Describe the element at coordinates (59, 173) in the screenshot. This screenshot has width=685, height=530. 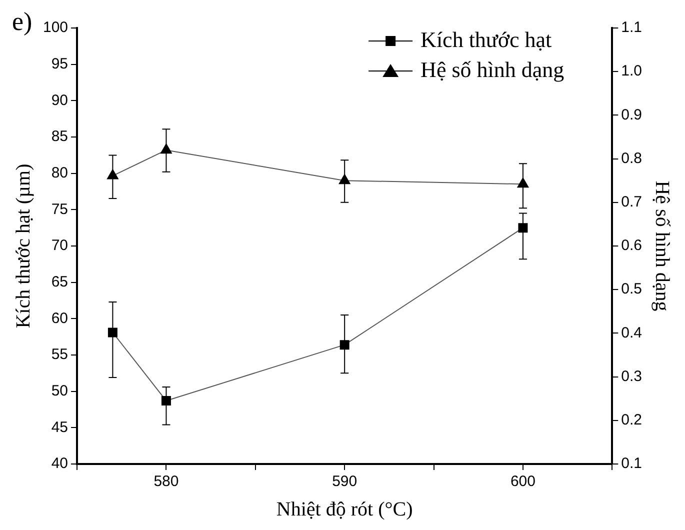
I see `y-tick-label: 80` at that location.